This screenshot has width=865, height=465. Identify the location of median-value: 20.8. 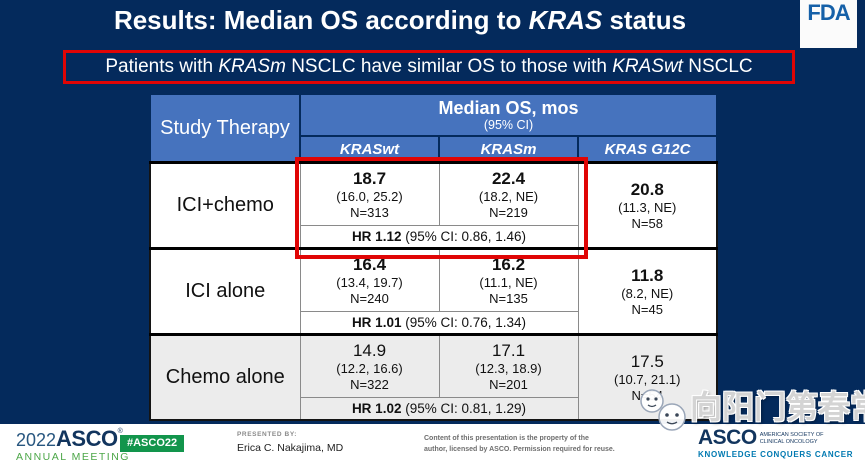
(647, 189).